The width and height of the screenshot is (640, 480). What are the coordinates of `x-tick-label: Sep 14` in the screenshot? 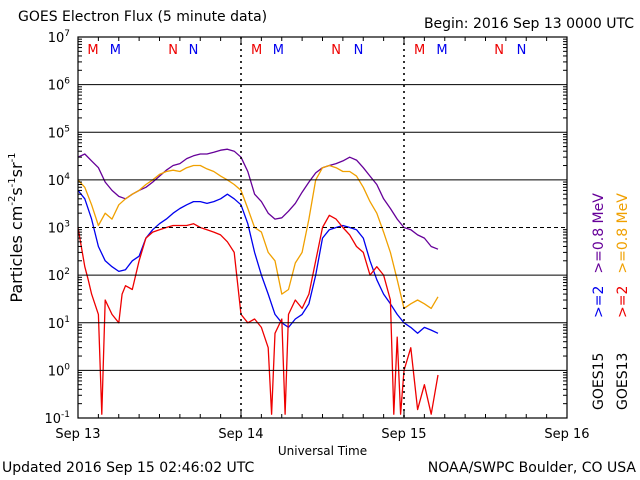 It's located at (240, 434).